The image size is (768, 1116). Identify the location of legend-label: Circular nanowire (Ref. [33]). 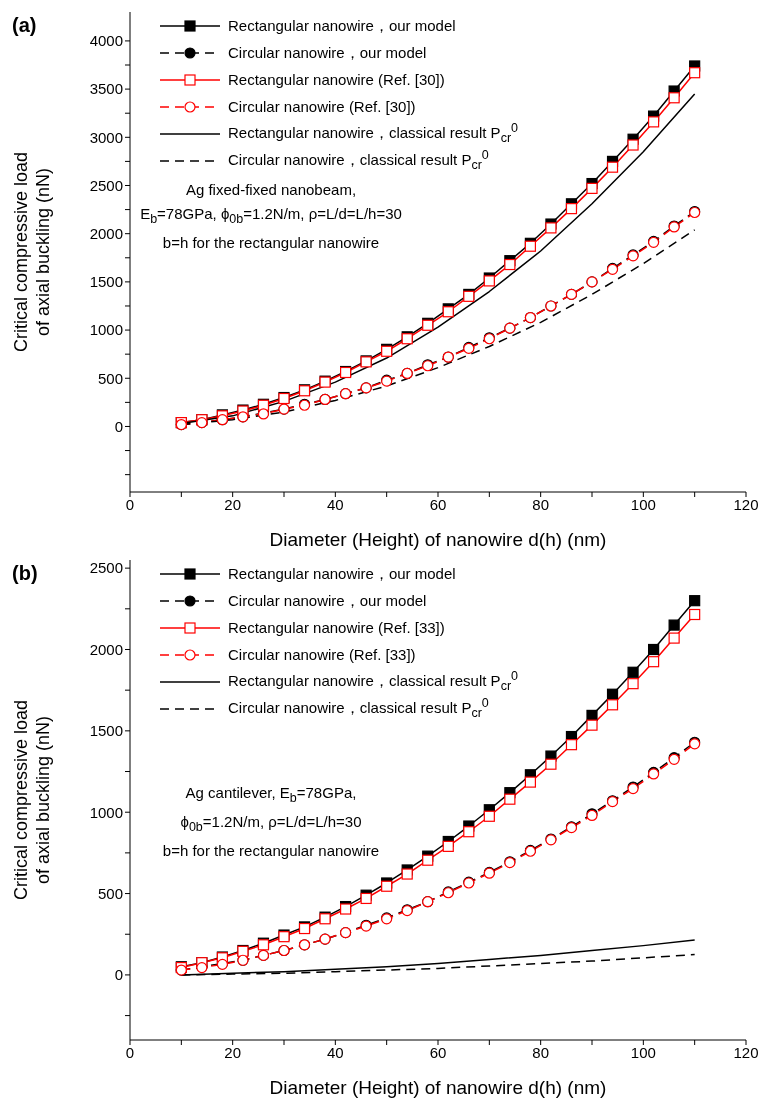
(322, 655).